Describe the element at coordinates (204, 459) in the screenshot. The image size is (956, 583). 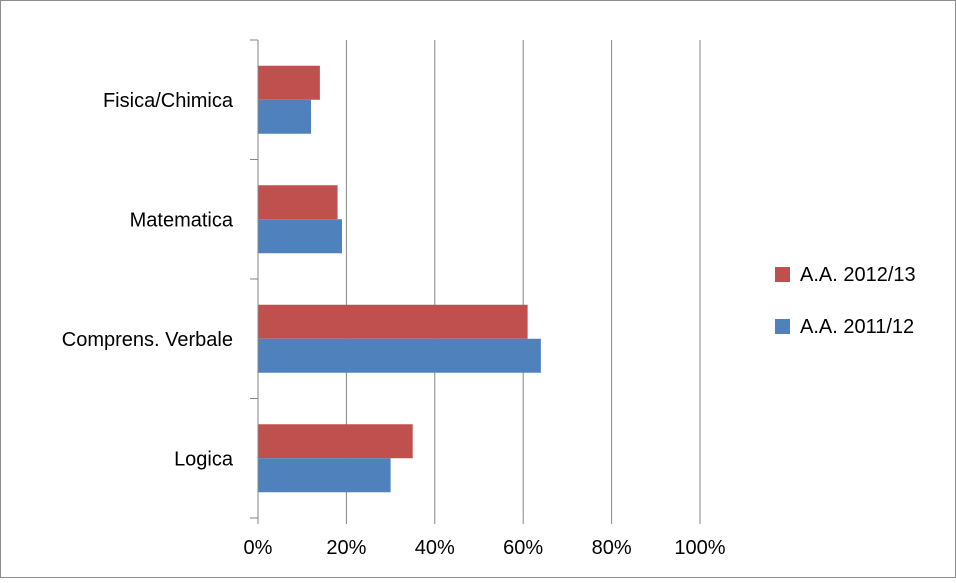
I see `category-label: Logica` at that location.